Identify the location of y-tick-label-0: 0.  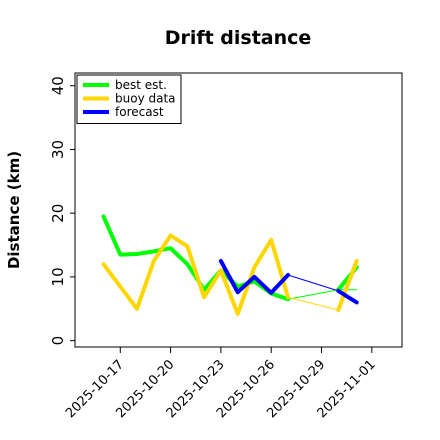
(58, 341).